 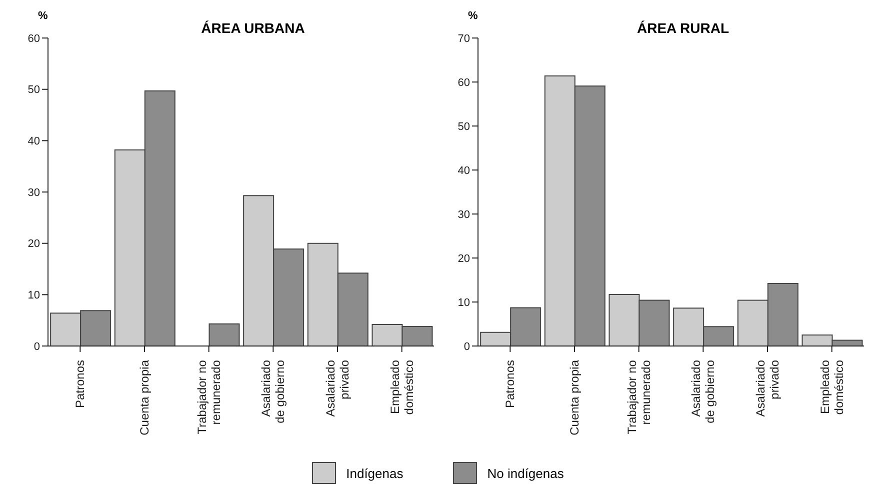 What do you see at coordinates (525, 473) in the screenshot?
I see `legend-label: No indígenas` at bounding box center [525, 473].